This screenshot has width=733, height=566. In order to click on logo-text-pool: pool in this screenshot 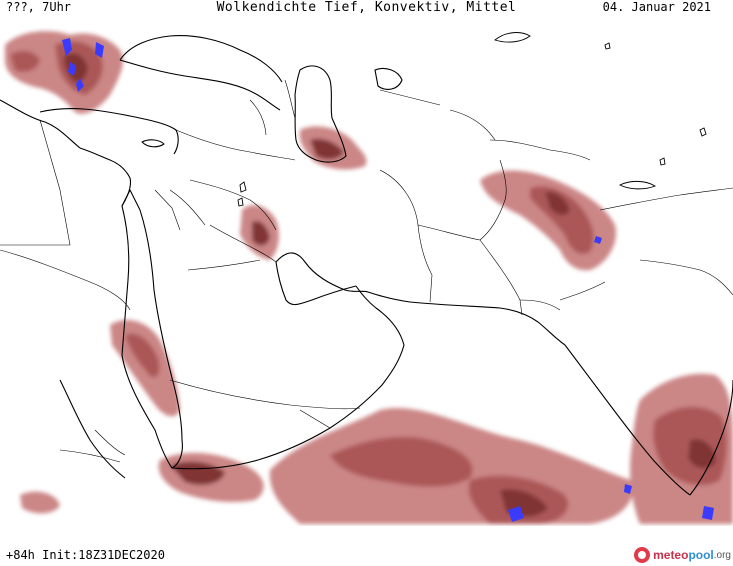, I will do `click(701, 555)`.